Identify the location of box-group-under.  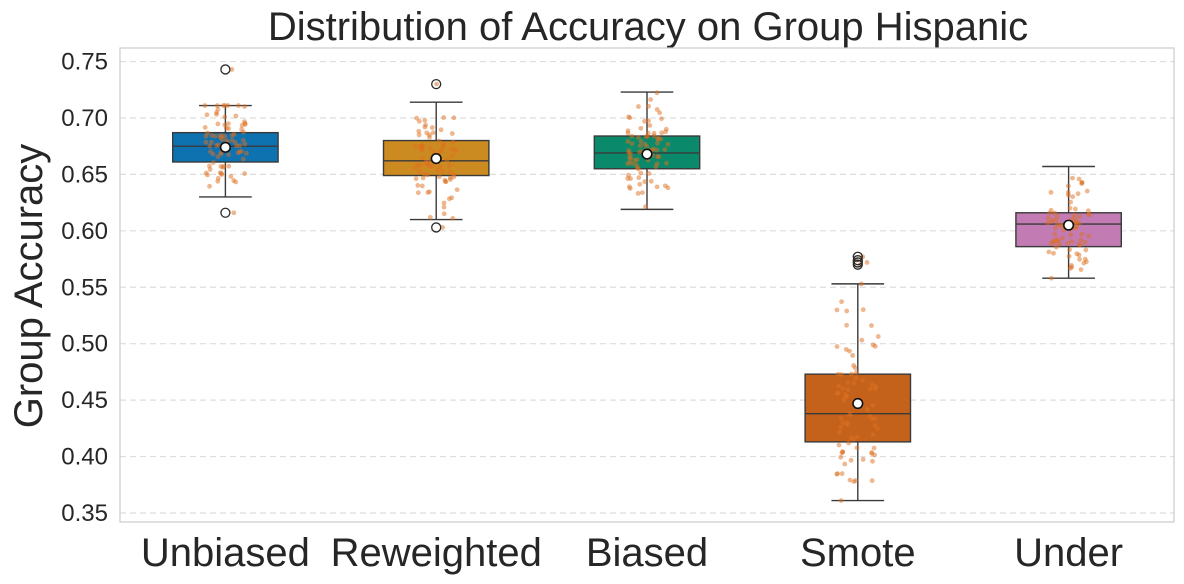
(1069, 223).